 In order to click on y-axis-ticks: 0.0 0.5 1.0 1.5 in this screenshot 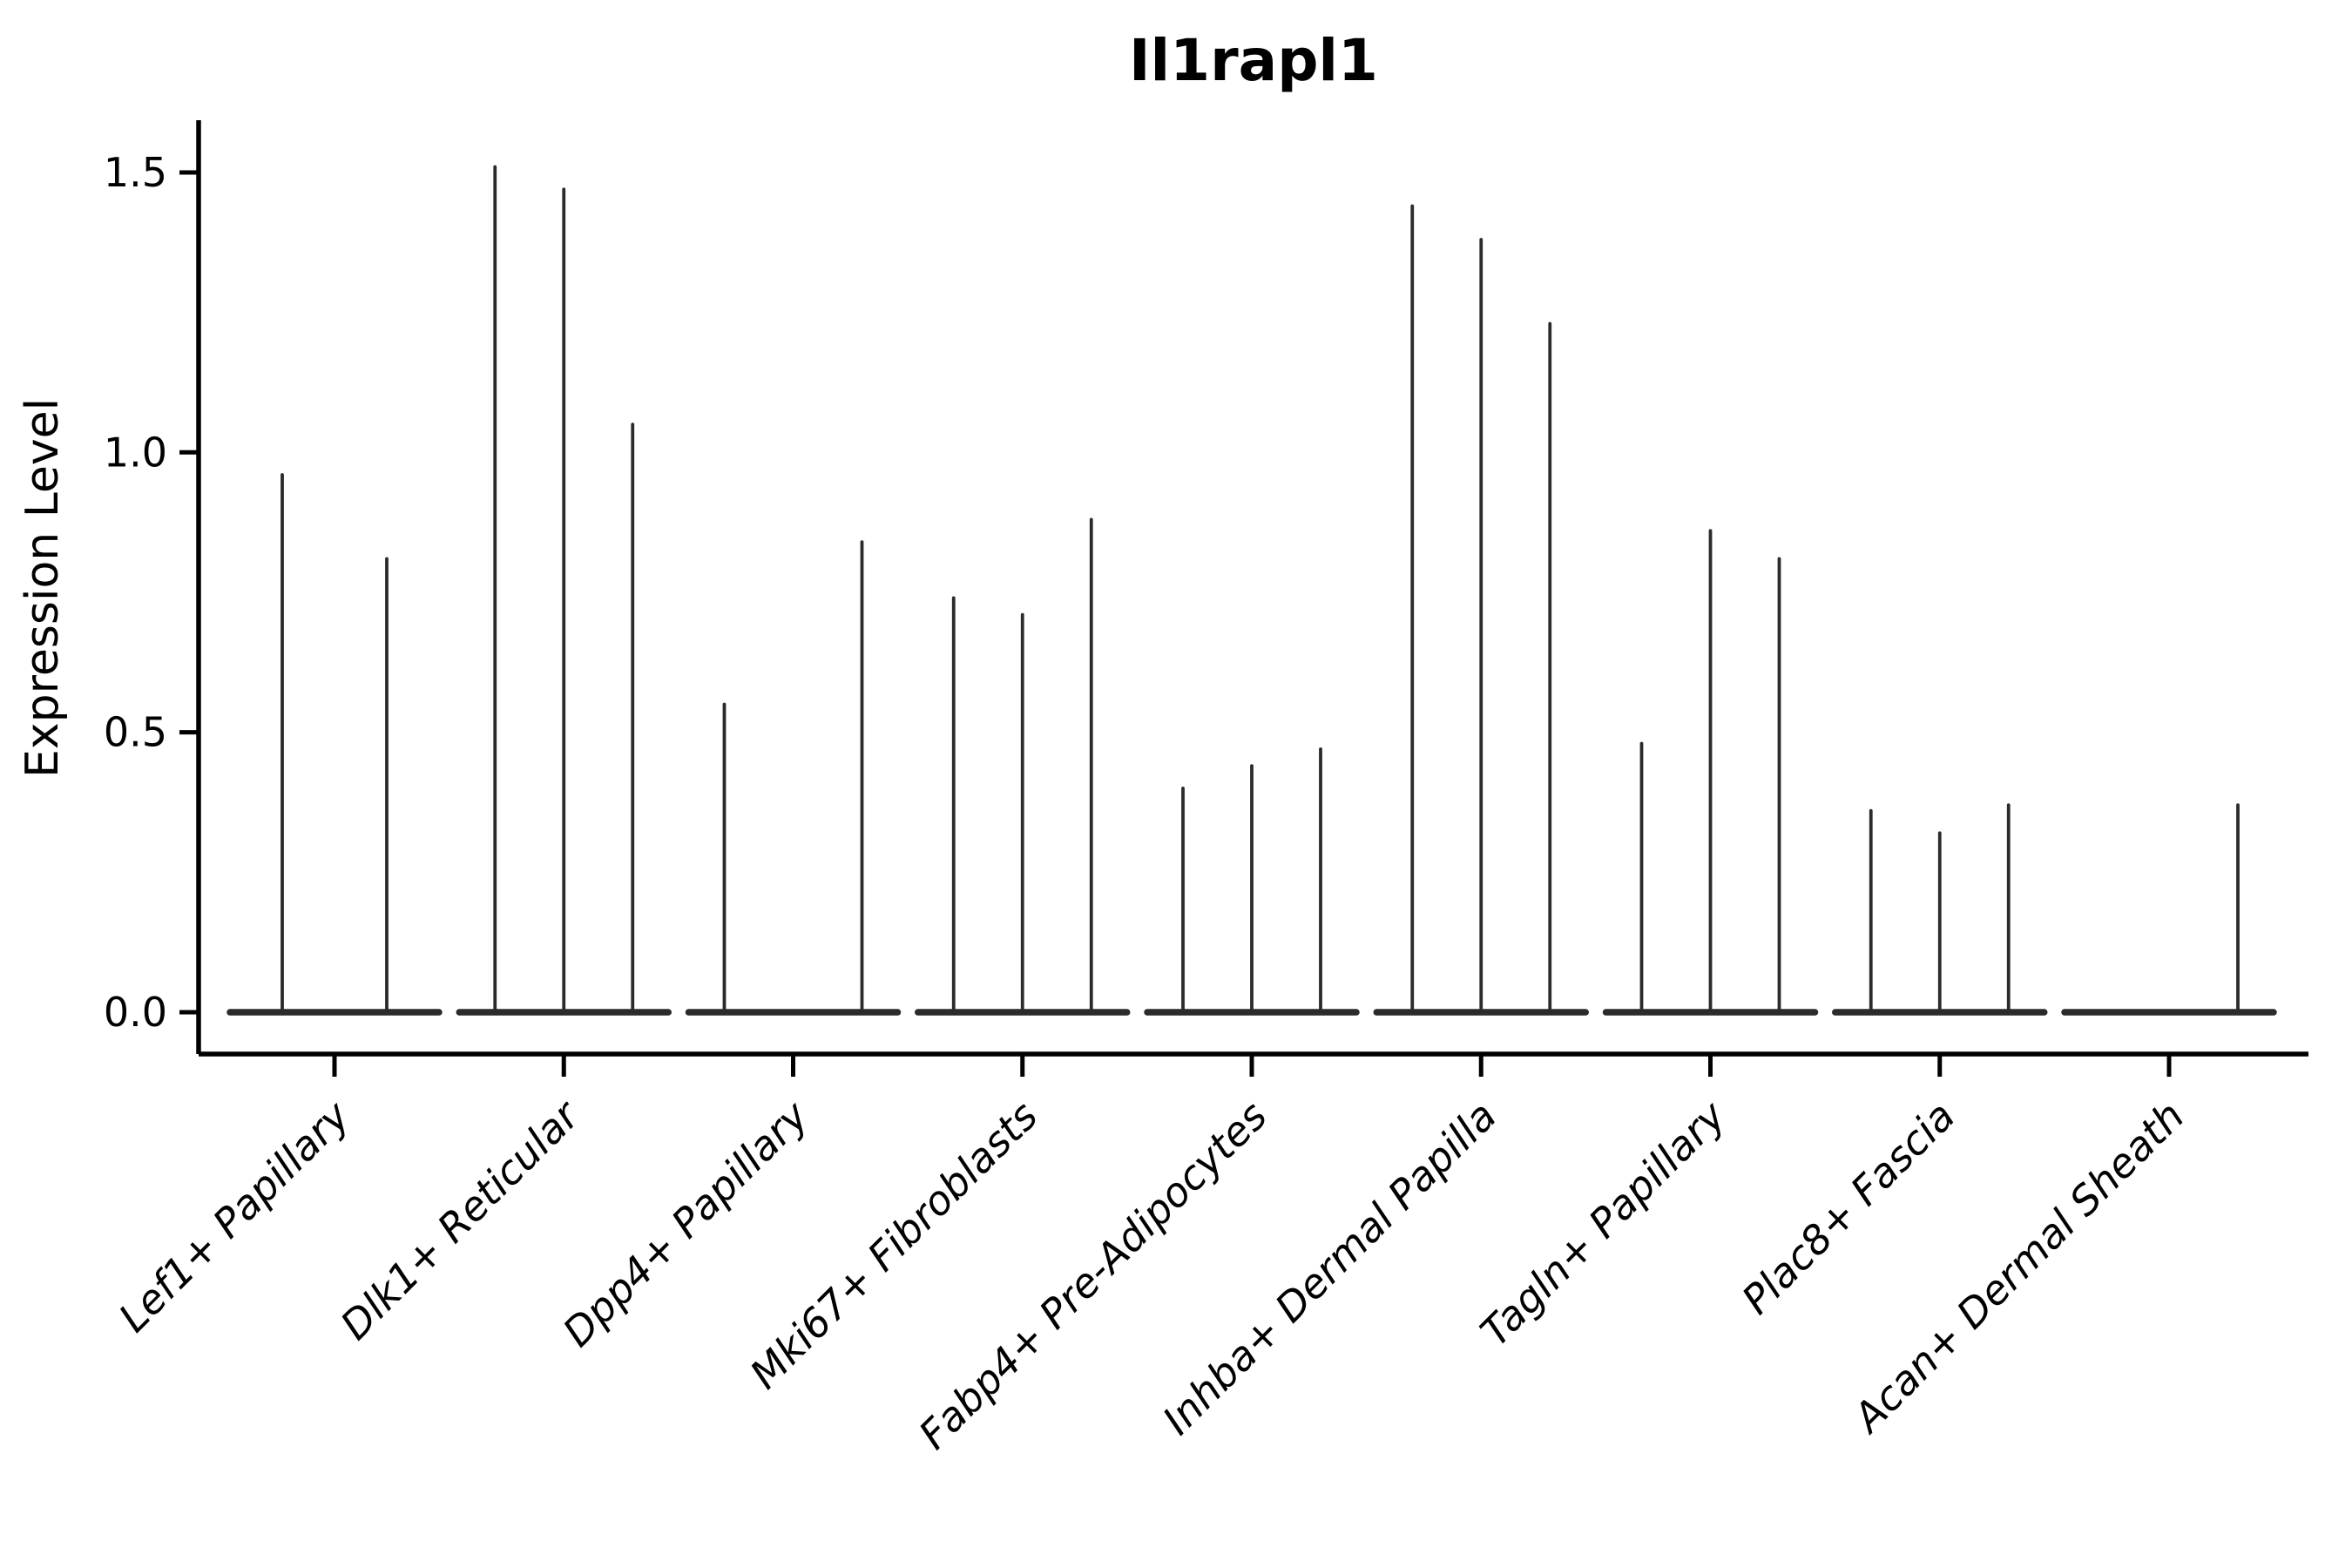, I will do `click(151, 592)`.